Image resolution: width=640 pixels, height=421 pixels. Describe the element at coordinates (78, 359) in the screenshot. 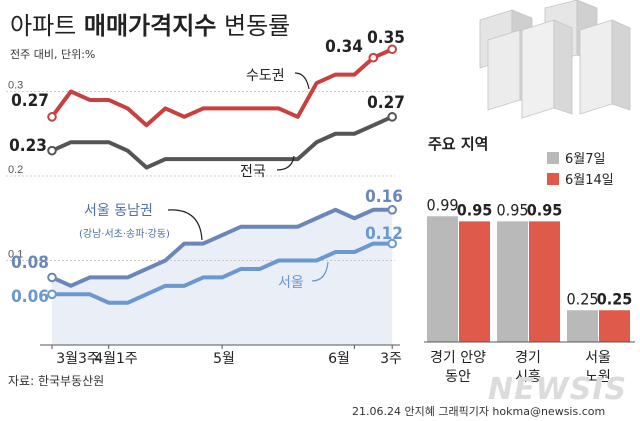

I see `x-tick-label: 3월3주` at that location.